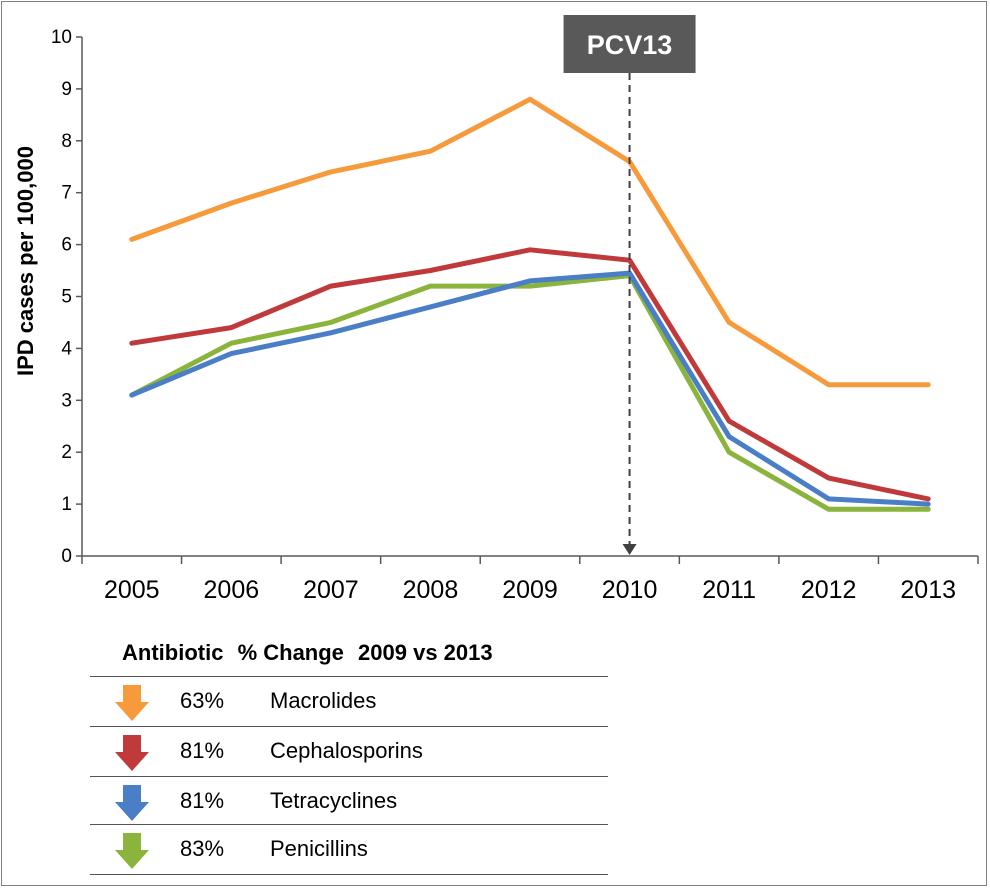  I want to click on x-tick-label: 2006, so click(232, 590).